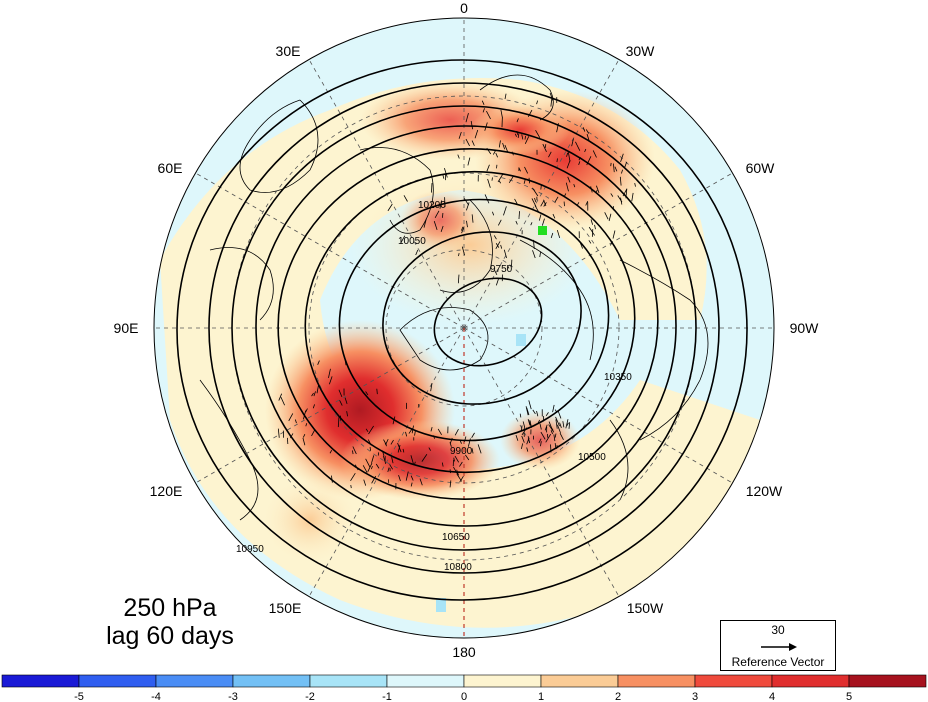 The height and width of the screenshot is (702, 928). What do you see at coordinates (849, 696) in the screenshot?
I see `colorbar-tick-label: 5` at bounding box center [849, 696].